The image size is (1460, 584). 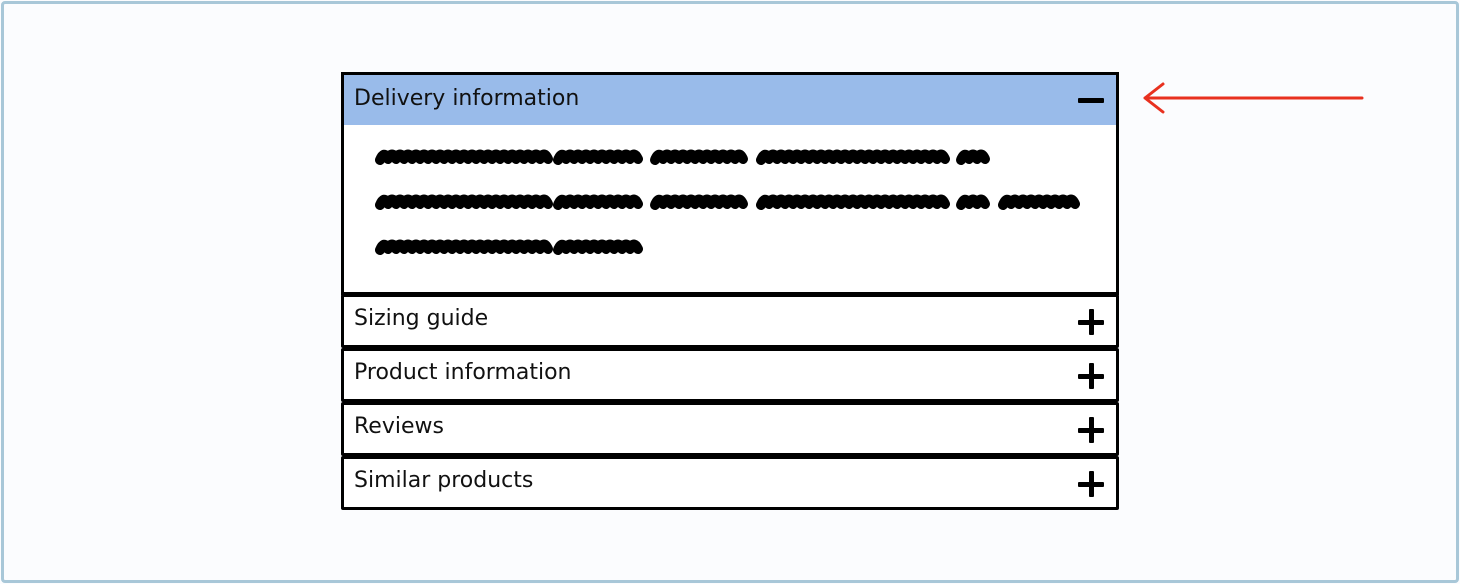 I want to click on accordion-item-product-information: Product information, so click(x=730, y=375).